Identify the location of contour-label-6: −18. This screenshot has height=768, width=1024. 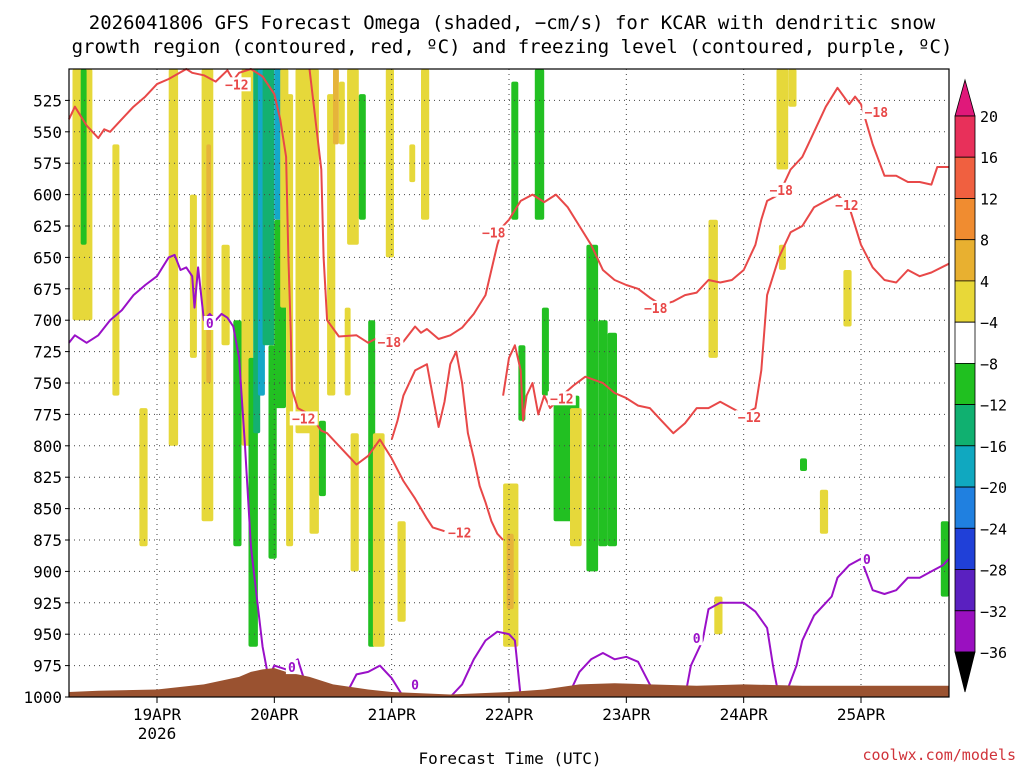
(656, 309).